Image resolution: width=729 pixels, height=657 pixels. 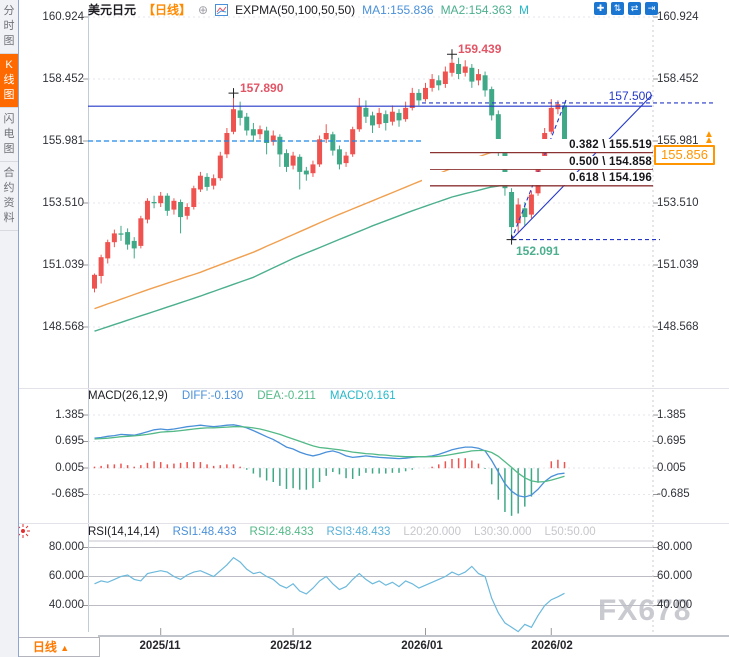 What do you see at coordinates (537, 162) in the screenshot?
I see `fib-level-500: 0.500 \ 154.858` at bounding box center [537, 162].